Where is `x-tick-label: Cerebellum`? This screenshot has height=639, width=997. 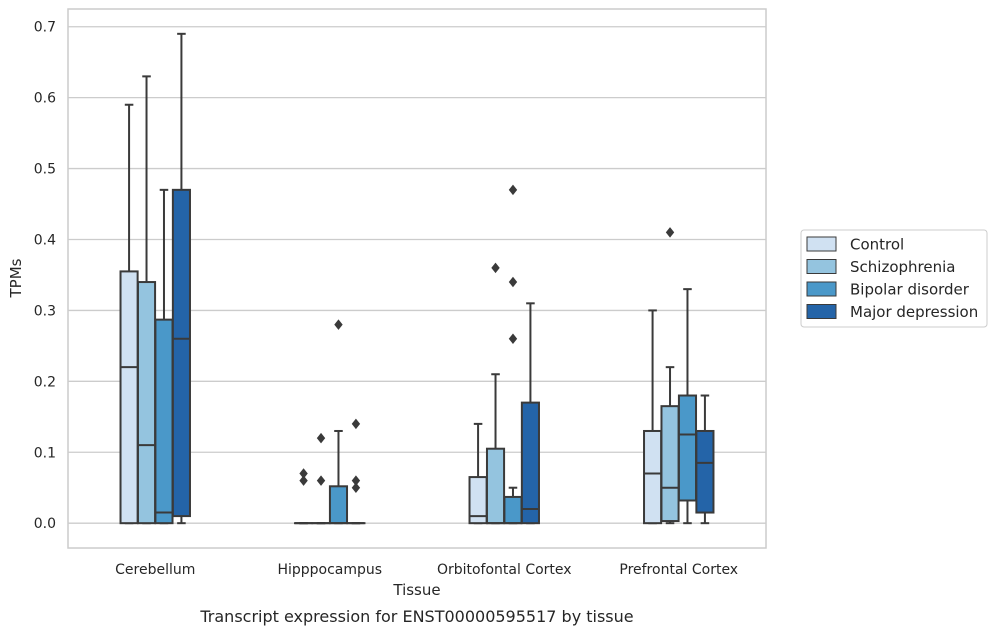
x-tick-label: Cerebellum is located at coordinates (155, 570).